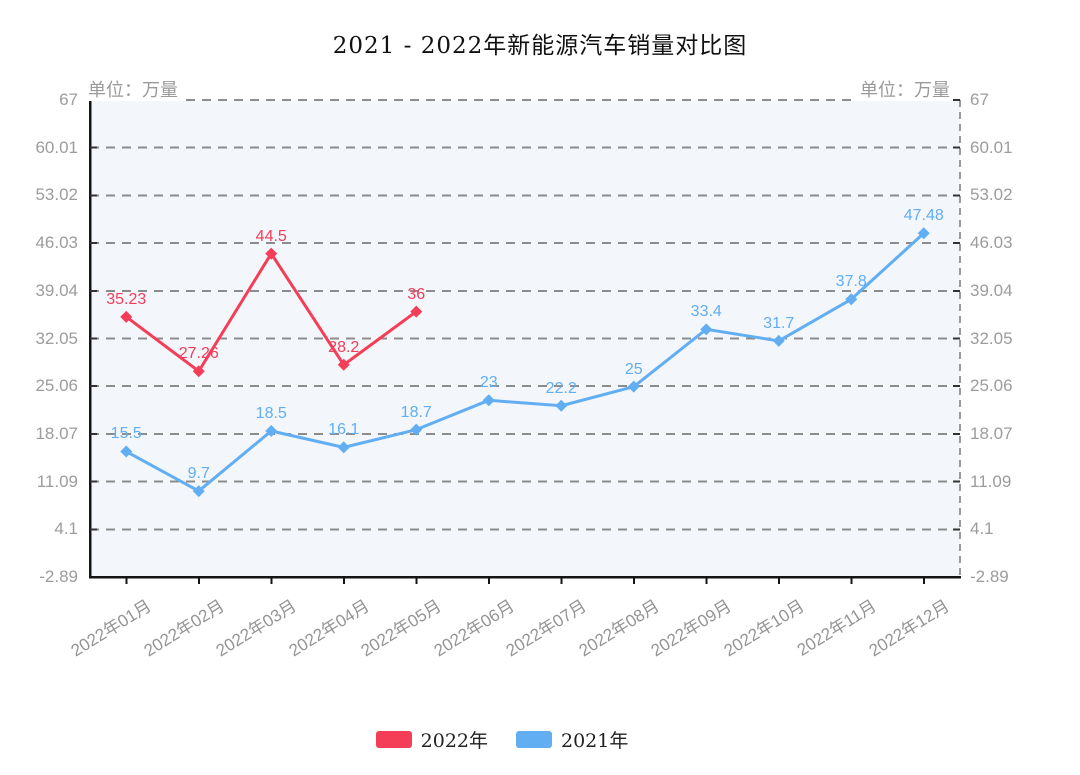 The width and height of the screenshot is (1080, 775). Describe the element at coordinates (126, 434) in the screenshot. I see `data-label: 15.5` at that location.